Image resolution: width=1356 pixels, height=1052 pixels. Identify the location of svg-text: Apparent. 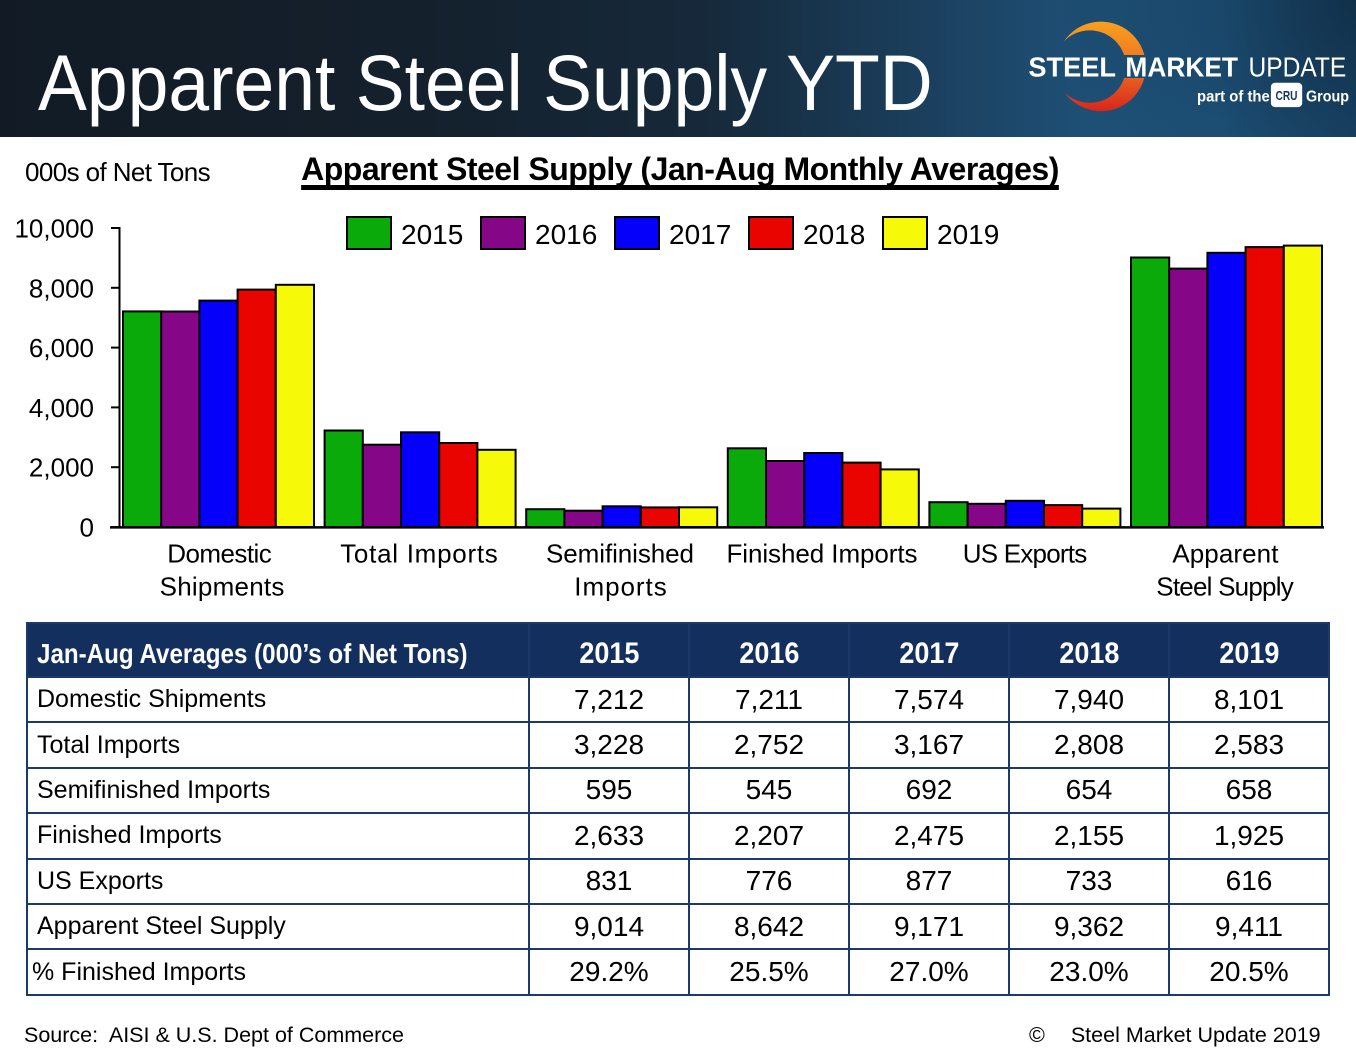
(1225, 554).